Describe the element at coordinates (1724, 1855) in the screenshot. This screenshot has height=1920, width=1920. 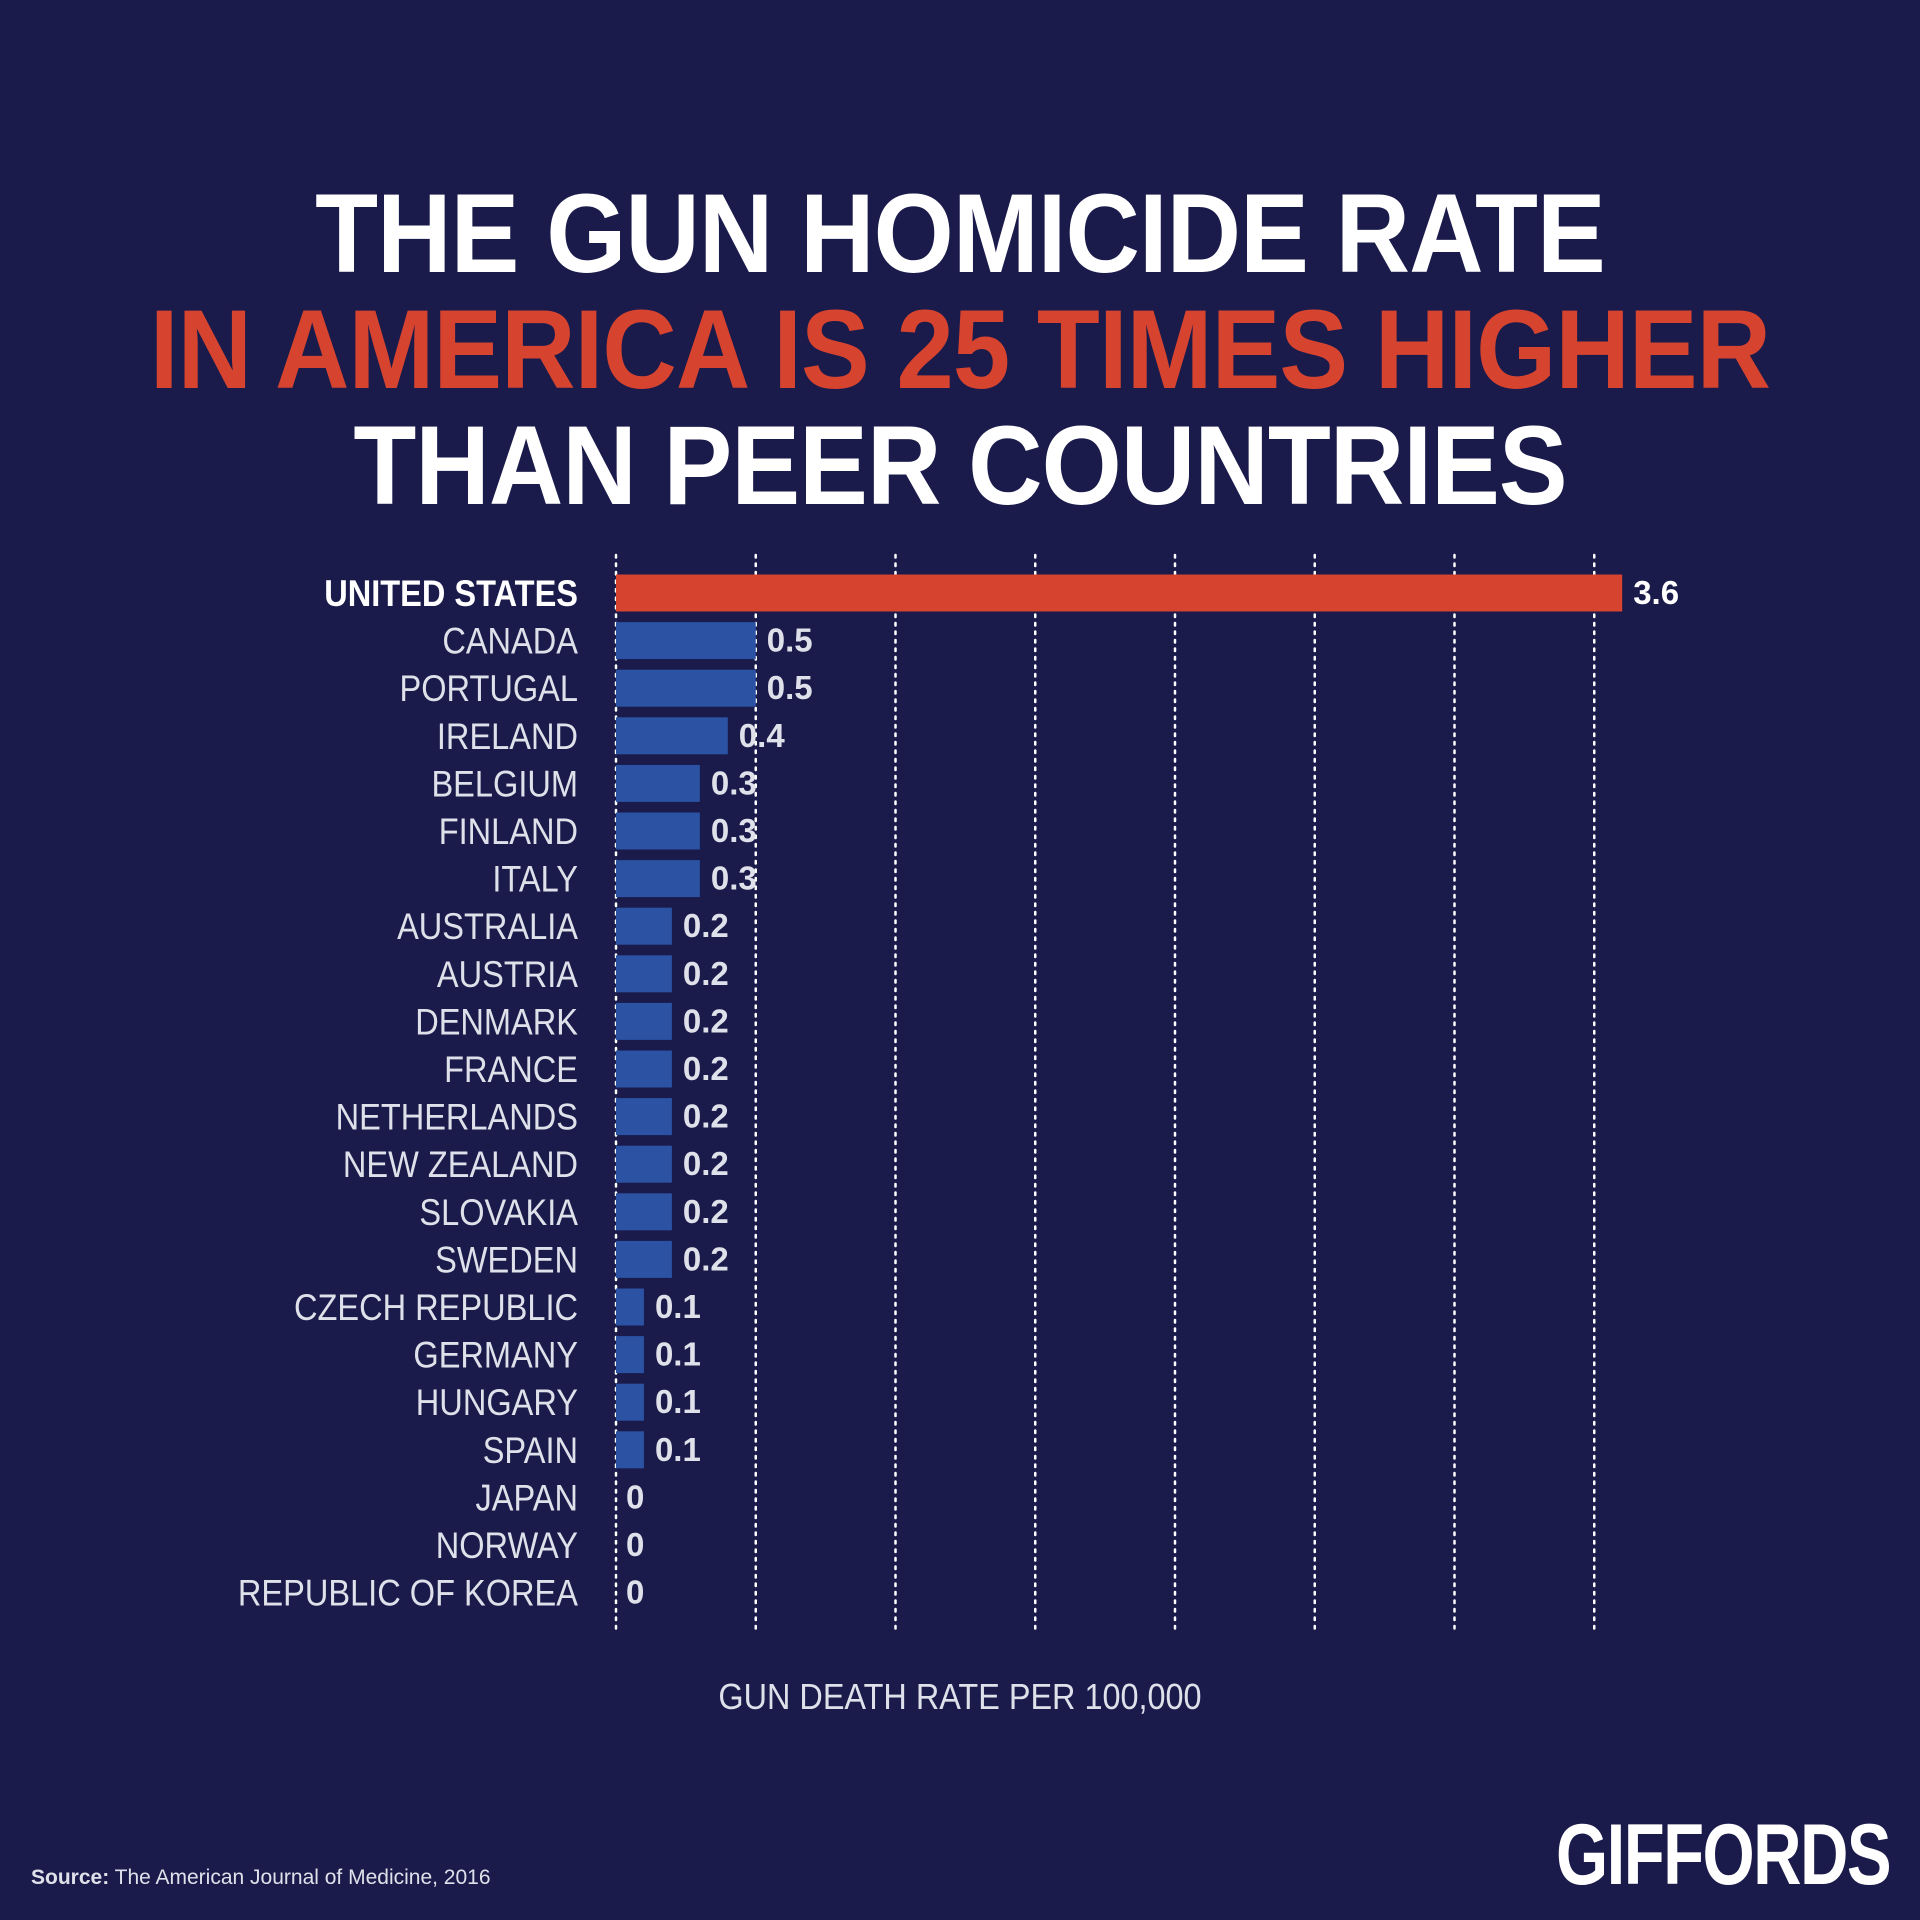
I see `gifford-logo: GIFFORDS` at that location.